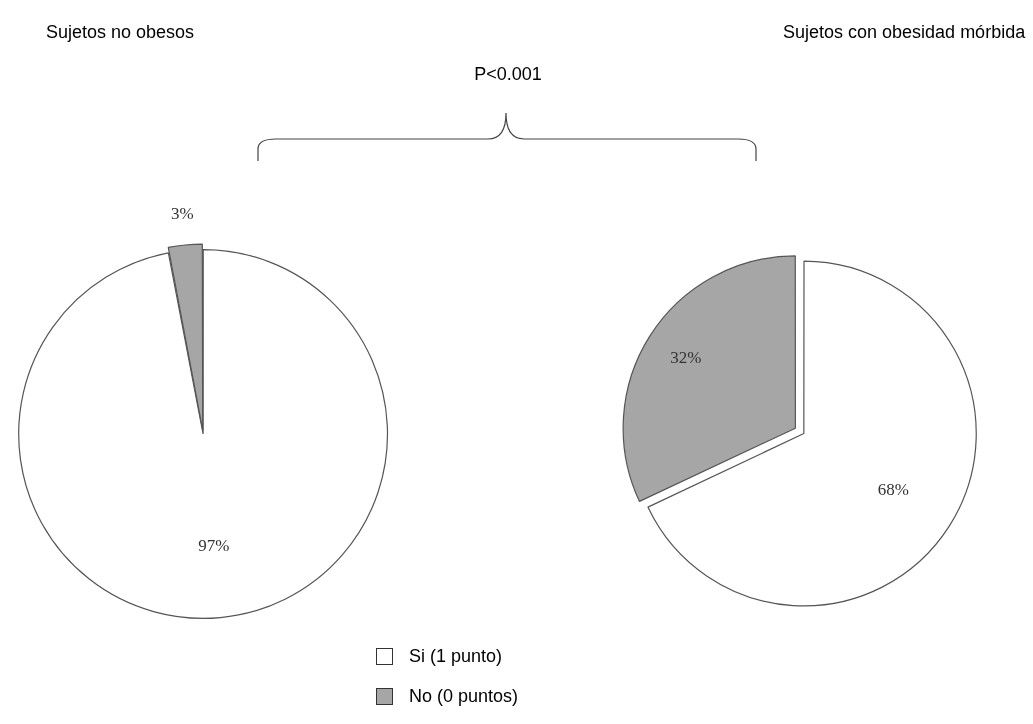 The width and height of the screenshot is (1033, 724). I want to click on text: P<0.001, so click(508, 74).